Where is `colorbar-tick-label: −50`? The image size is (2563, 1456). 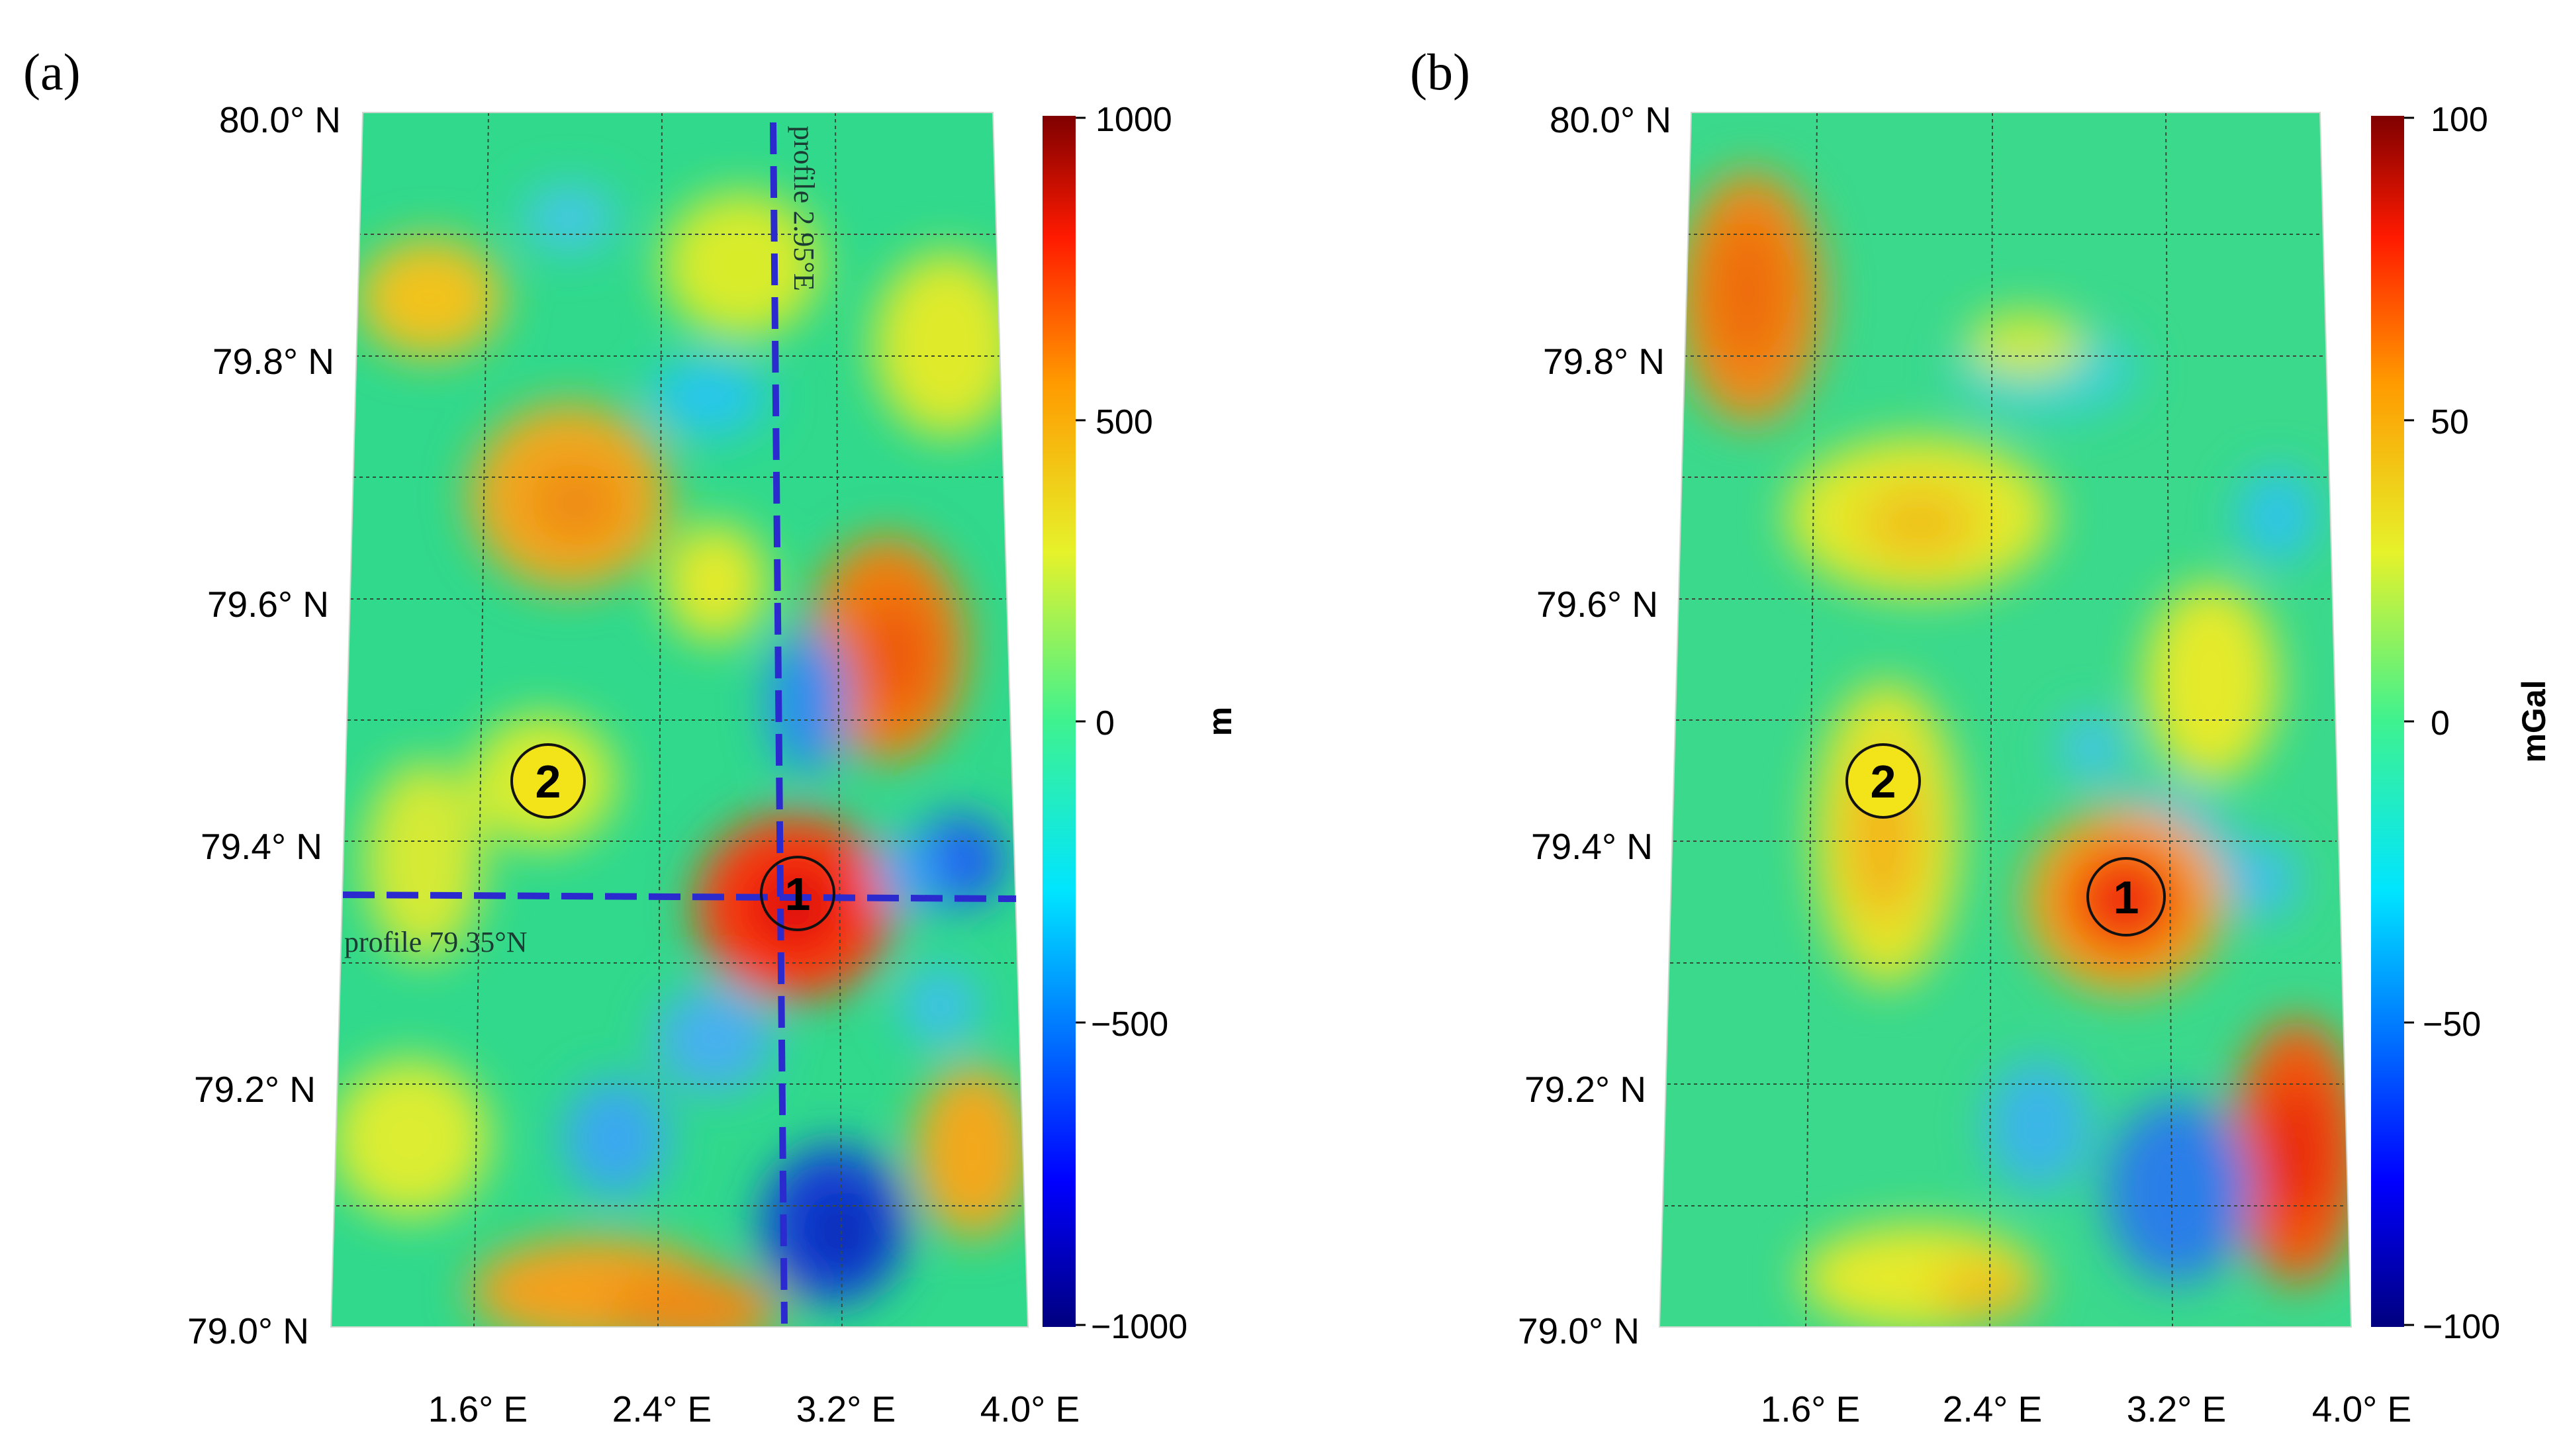
colorbar-tick-label: −50 is located at coordinates (2452, 1024).